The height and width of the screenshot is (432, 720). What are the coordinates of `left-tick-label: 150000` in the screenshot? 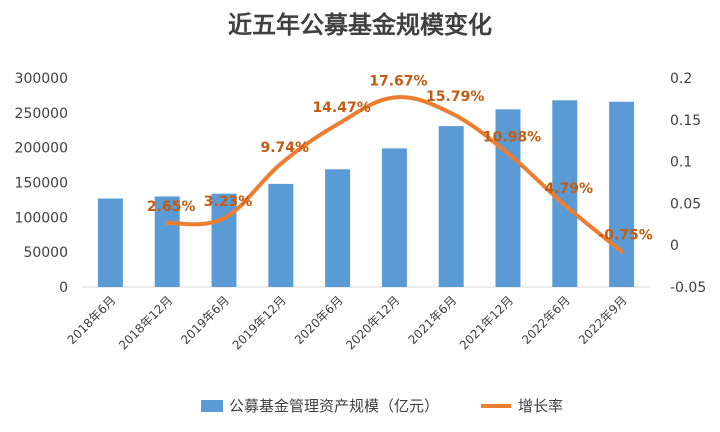 It's located at (41, 184).